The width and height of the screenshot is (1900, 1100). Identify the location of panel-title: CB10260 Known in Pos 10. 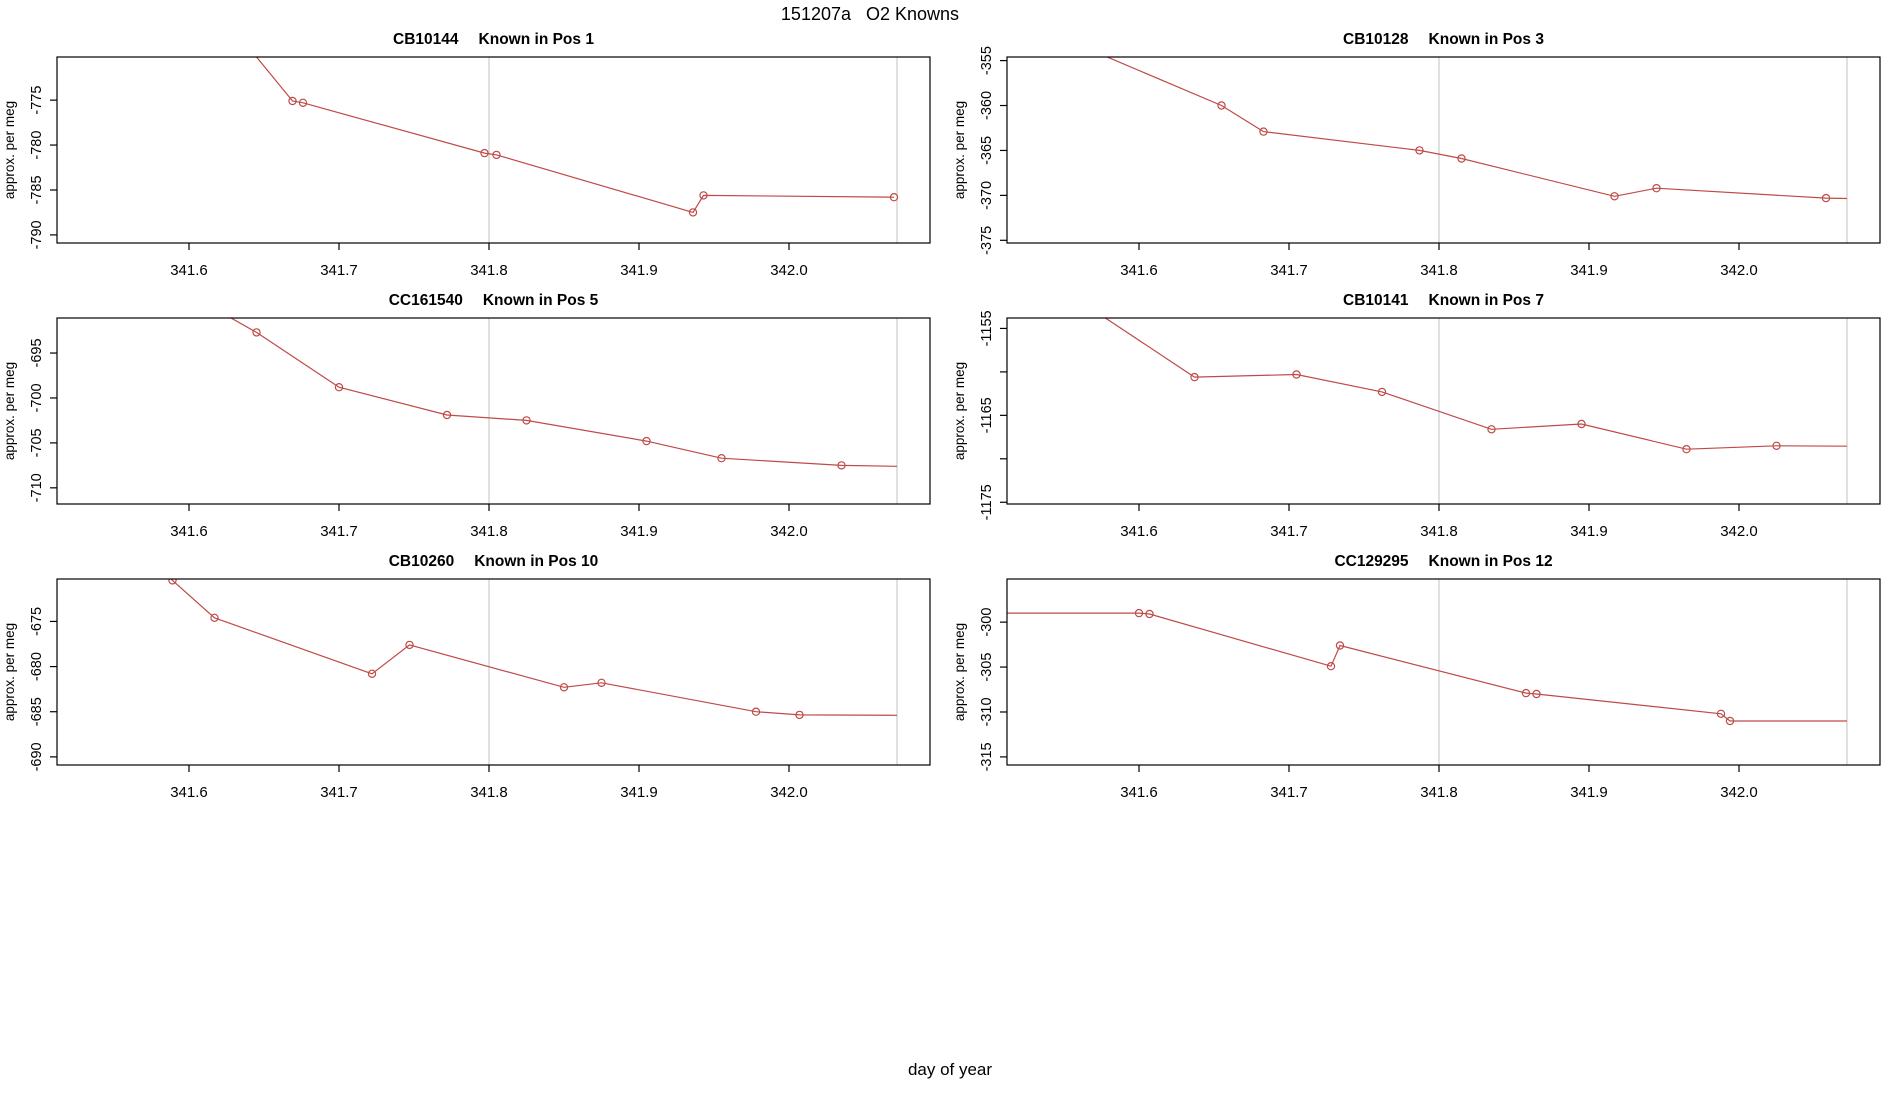
(494, 561).